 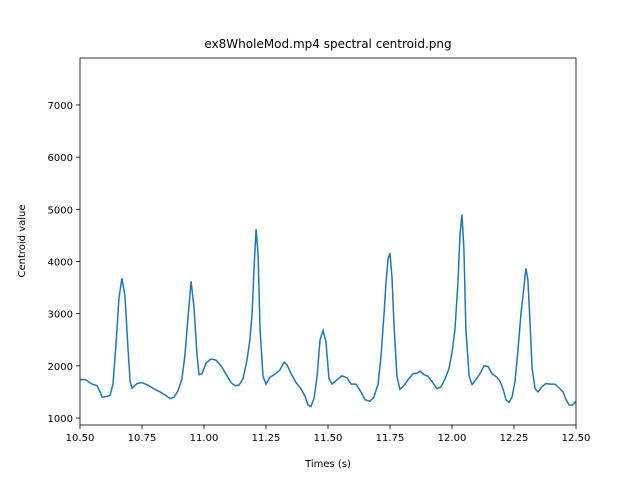 What do you see at coordinates (60, 419) in the screenshot?
I see `y-tick-label: 1000` at bounding box center [60, 419].